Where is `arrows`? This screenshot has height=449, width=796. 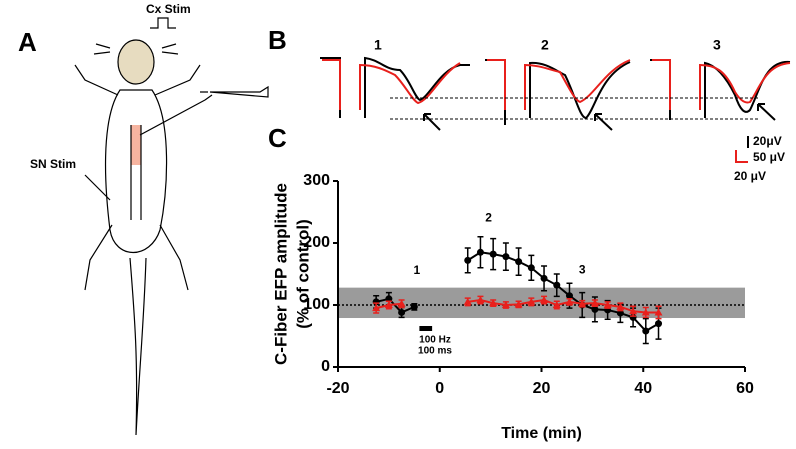
arrows is located at coordinates (599, 117).